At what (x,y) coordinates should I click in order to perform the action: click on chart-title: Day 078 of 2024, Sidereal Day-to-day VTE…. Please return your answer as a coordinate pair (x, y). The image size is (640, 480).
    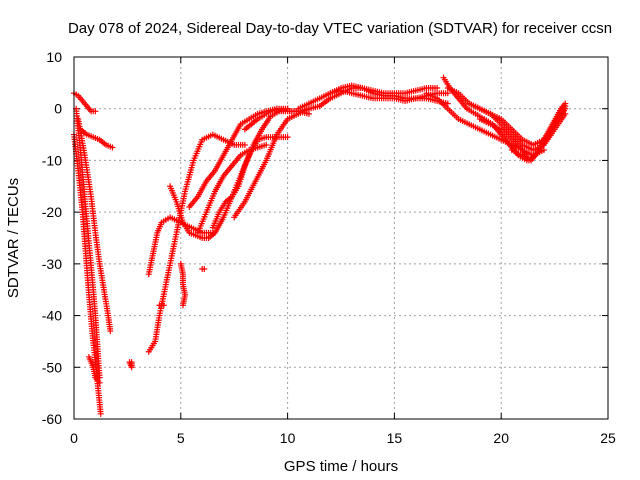
    Looking at the image, I should click on (340, 28).